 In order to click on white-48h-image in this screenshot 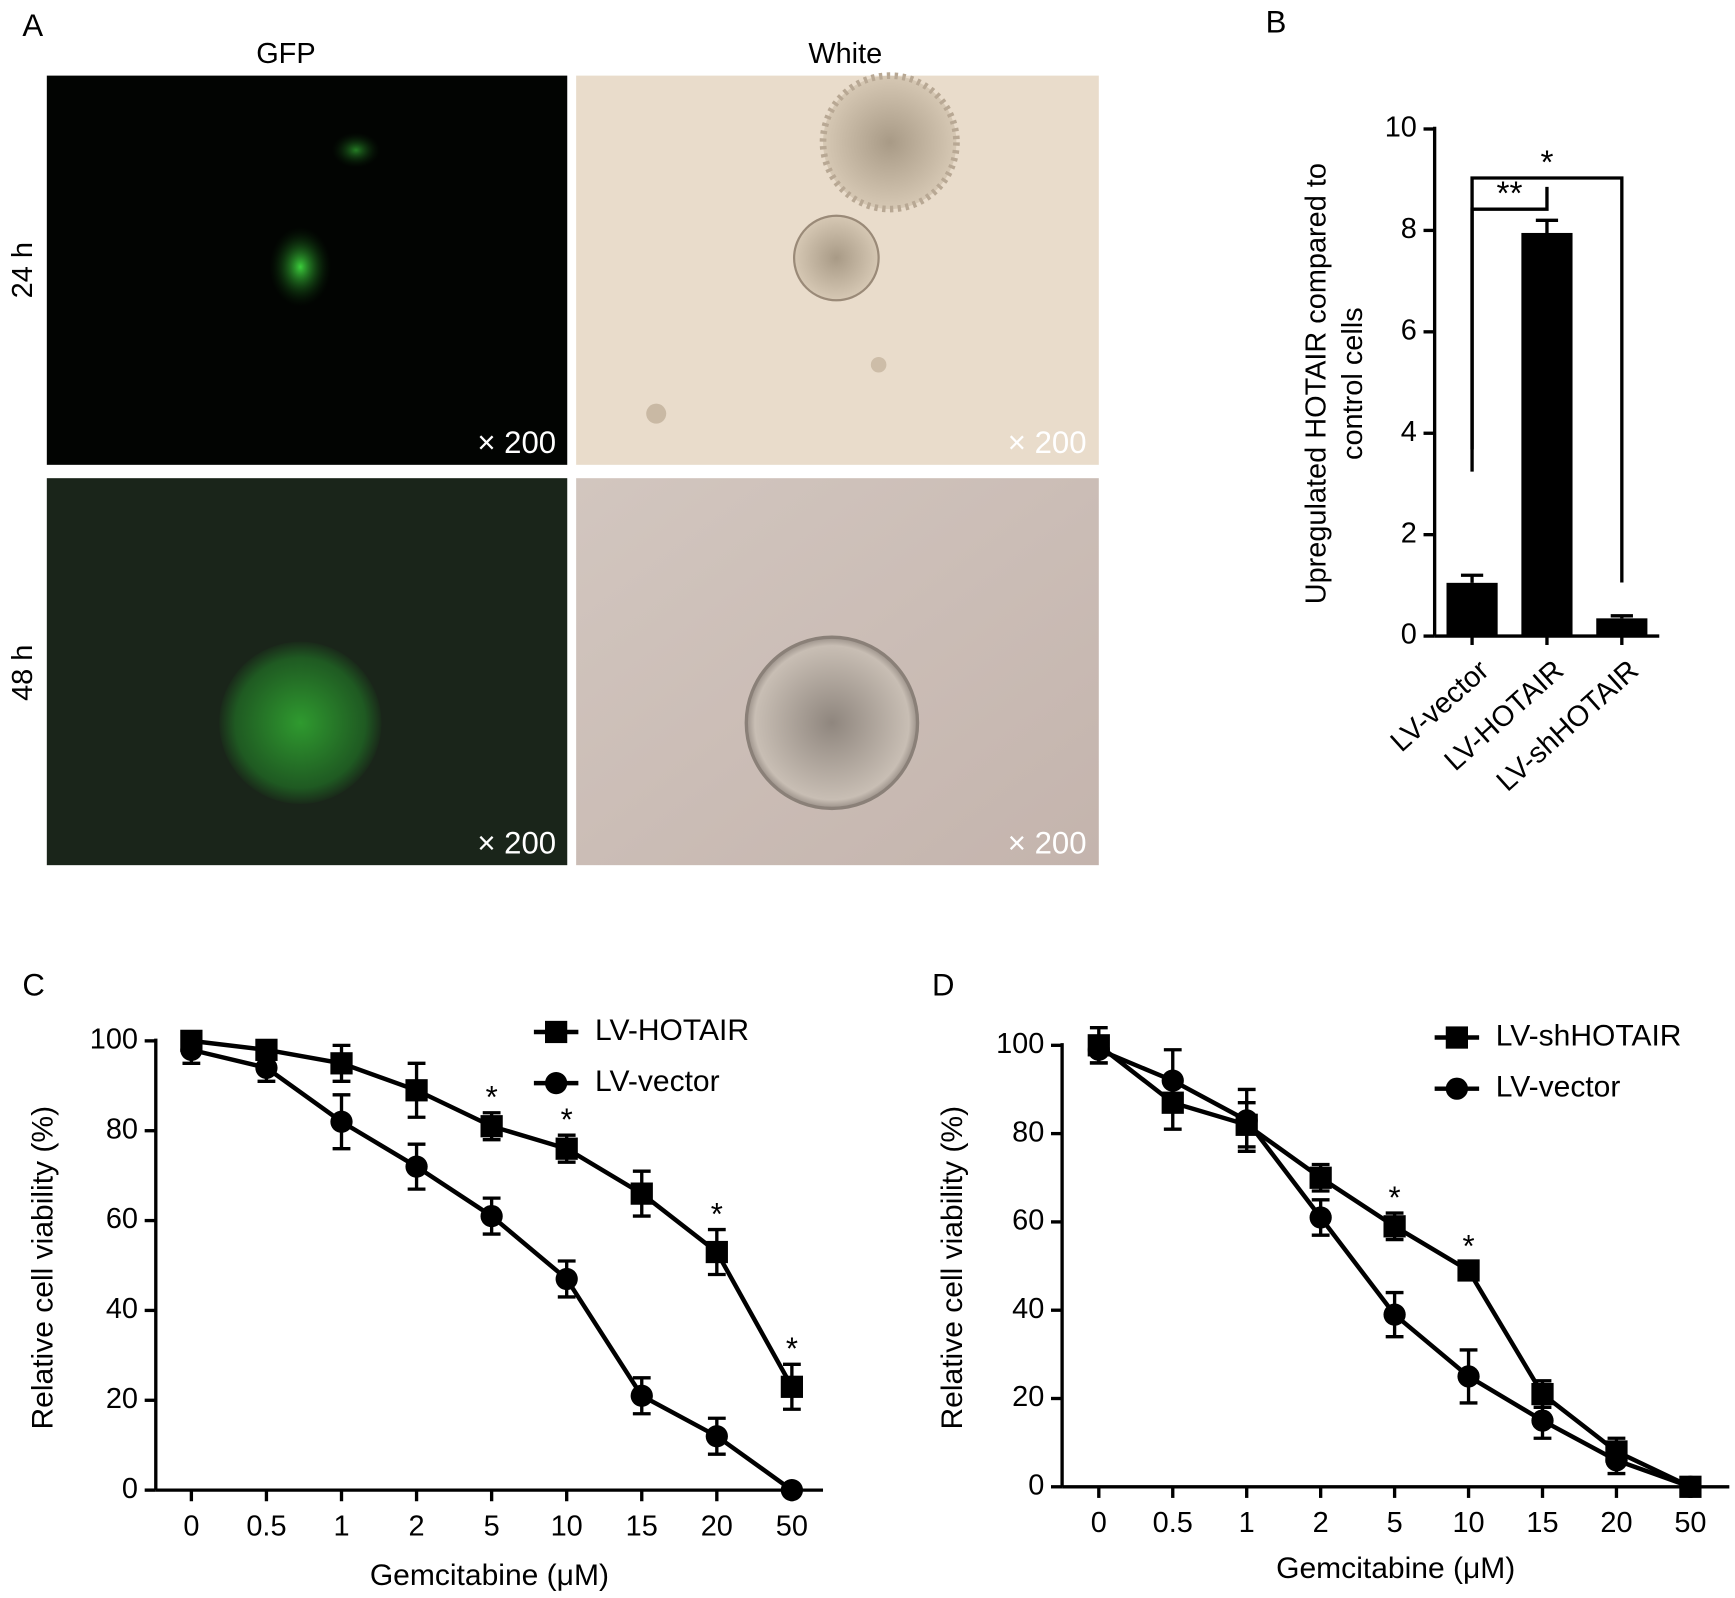, I will do `click(837, 672)`.